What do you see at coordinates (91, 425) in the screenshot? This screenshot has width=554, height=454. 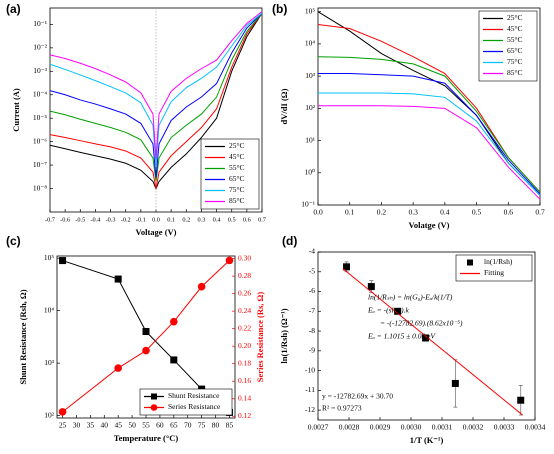 I see `x-tick-label: 35` at bounding box center [91, 425].